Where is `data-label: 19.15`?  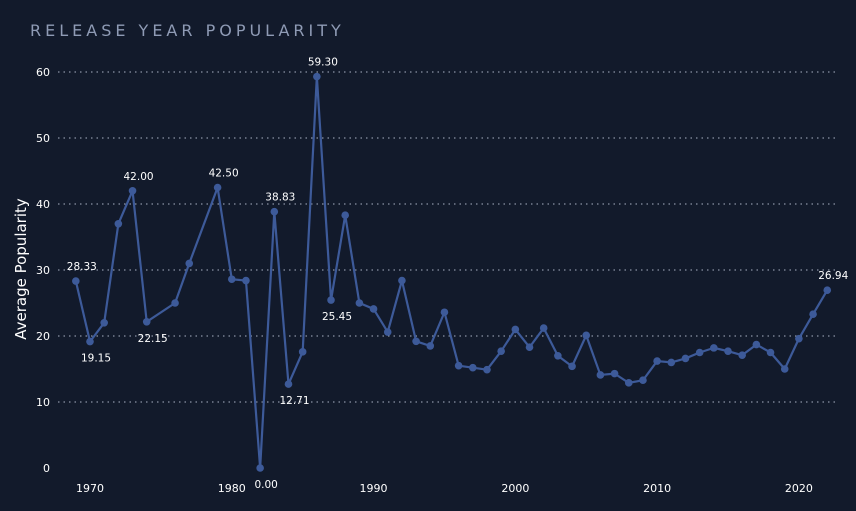 data-label: 19.15 is located at coordinates (96, 359).